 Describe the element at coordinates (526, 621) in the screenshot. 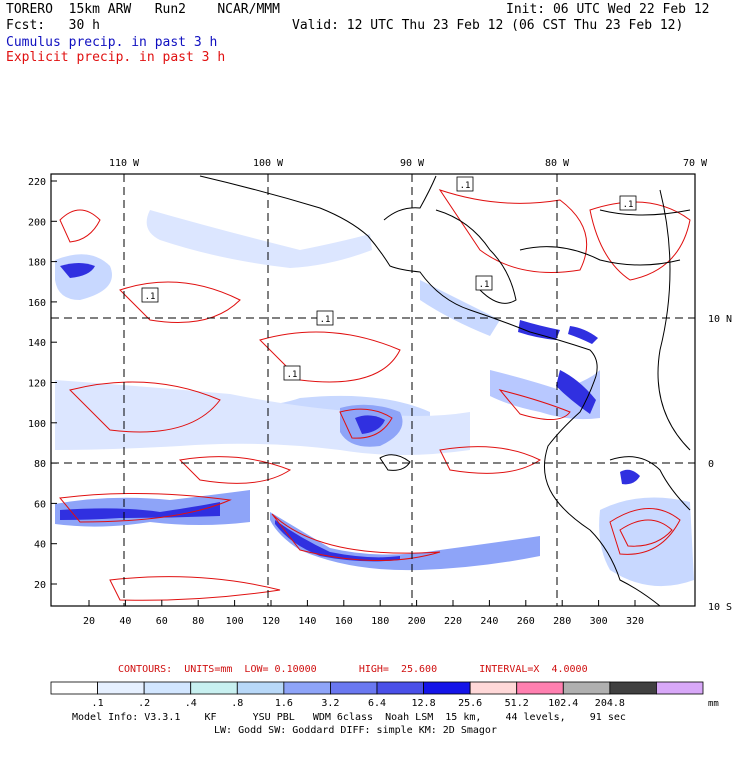

I see `x-tick-label: 260` at that location.